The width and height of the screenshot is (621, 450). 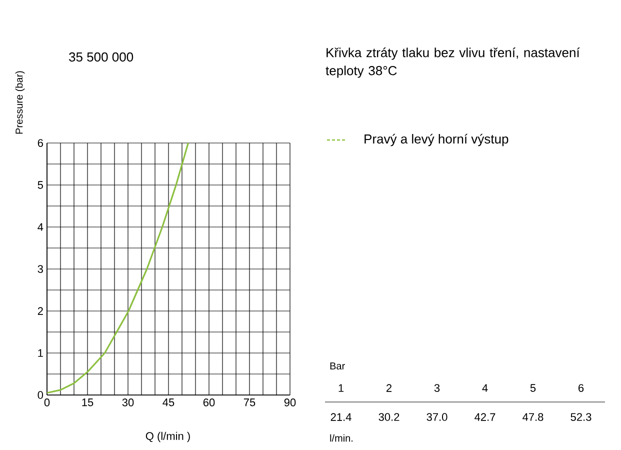 What do you see at coordinates (389, 417) in the screenshot?
I see `text: 30.2` at bounding box center [389, 417].